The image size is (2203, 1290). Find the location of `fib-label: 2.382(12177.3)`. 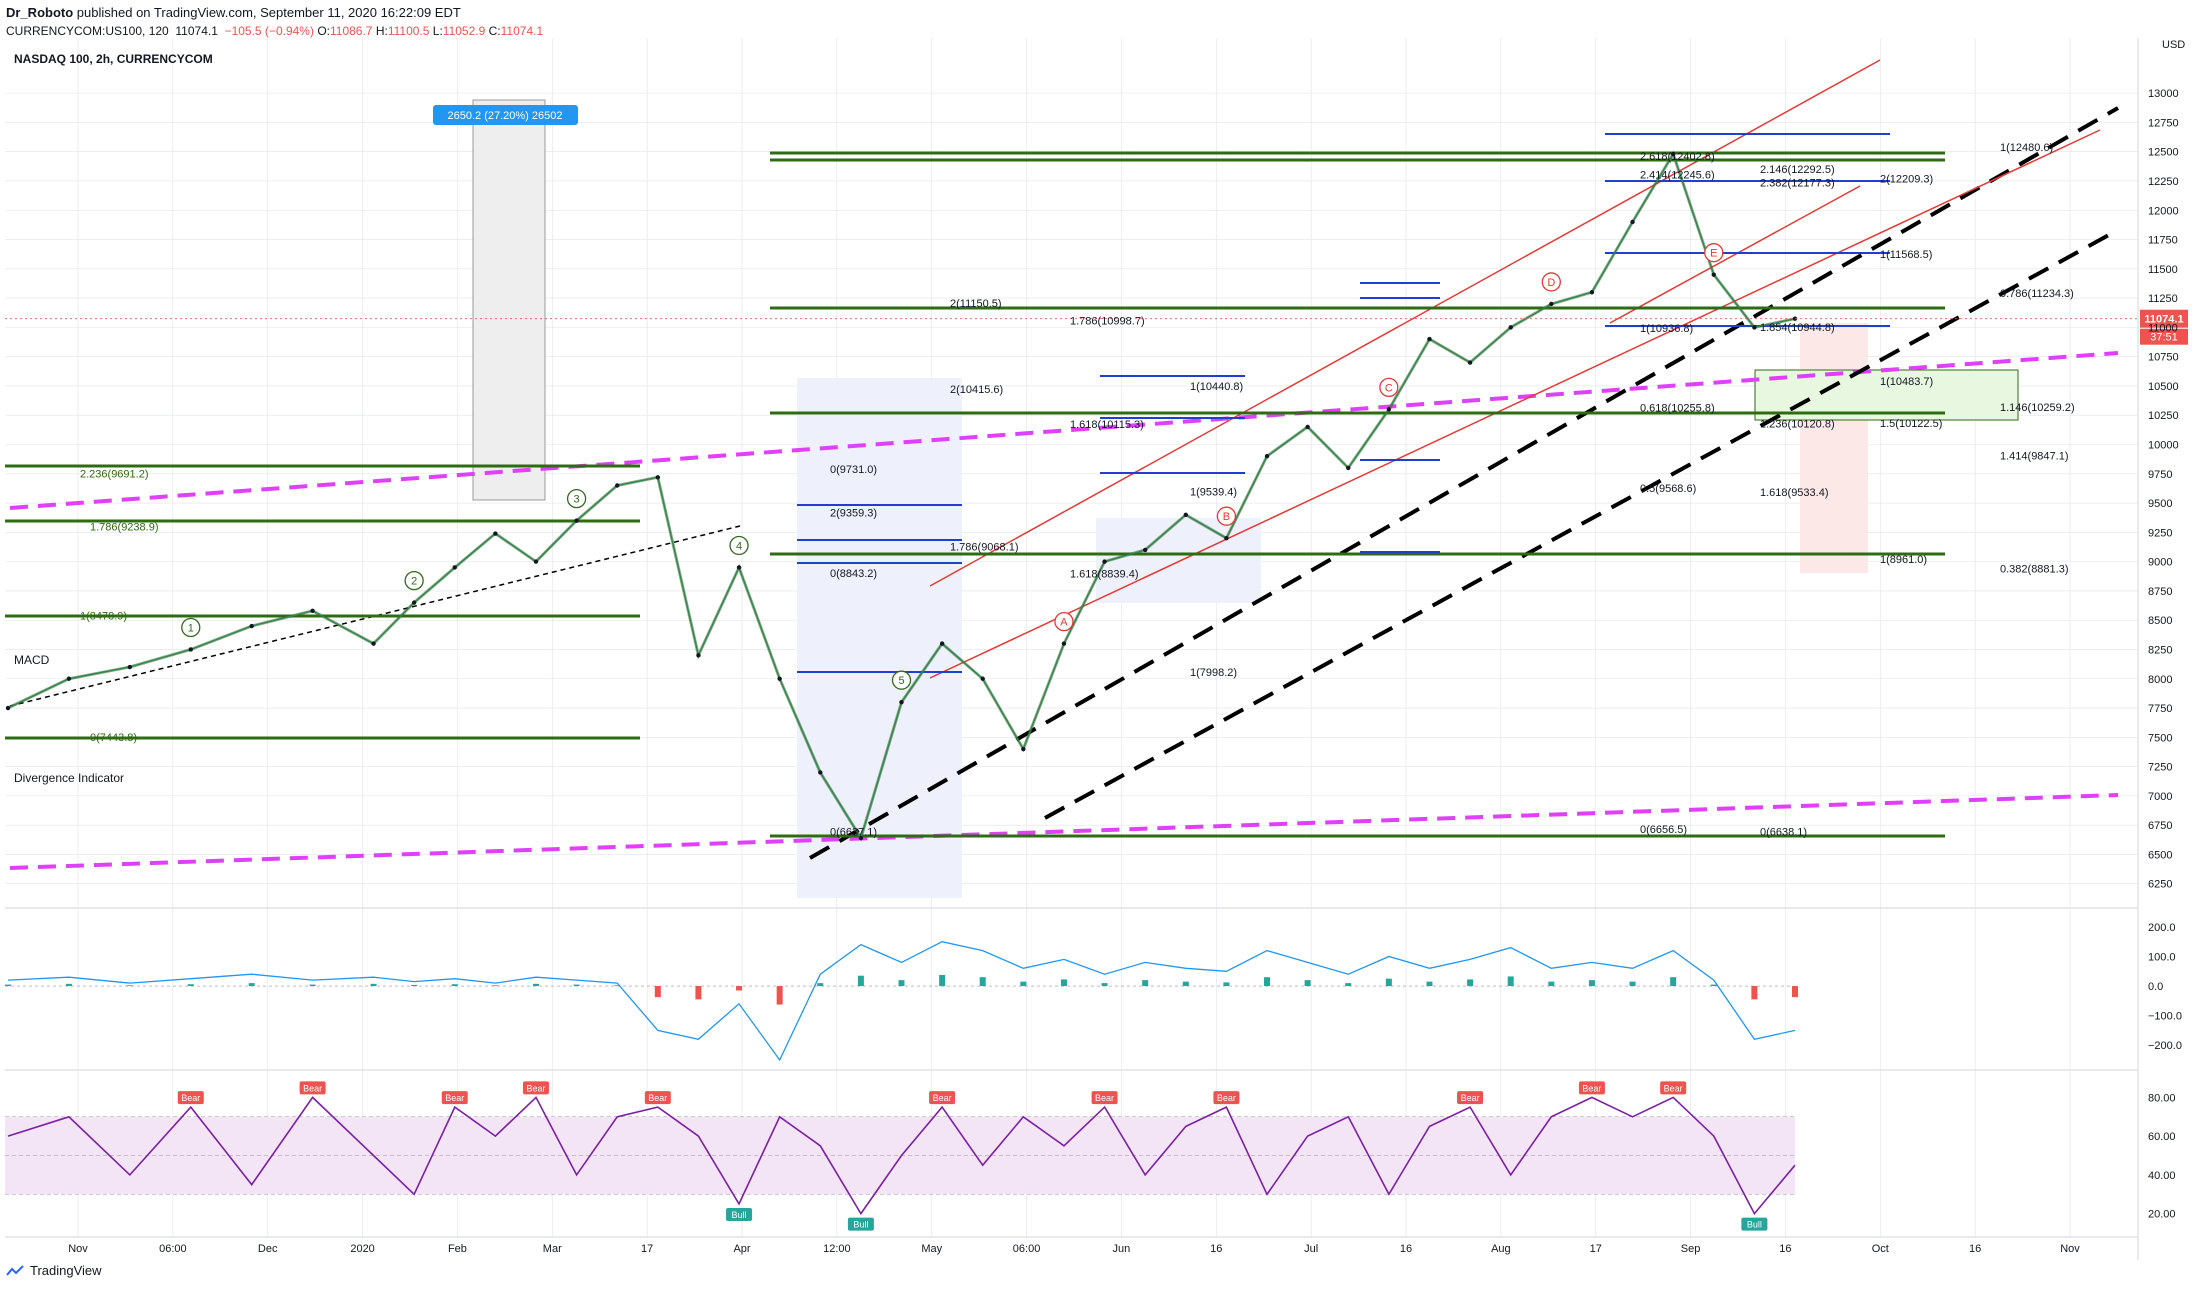

fib-label: 2.382(12177.3) is located at coordinates (1797, 183).